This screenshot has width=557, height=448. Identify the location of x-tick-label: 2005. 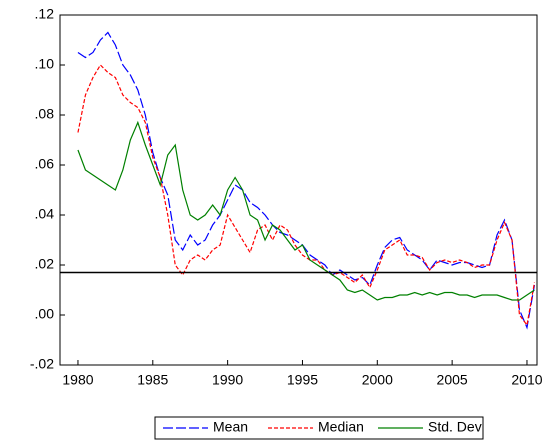
(452, 380).